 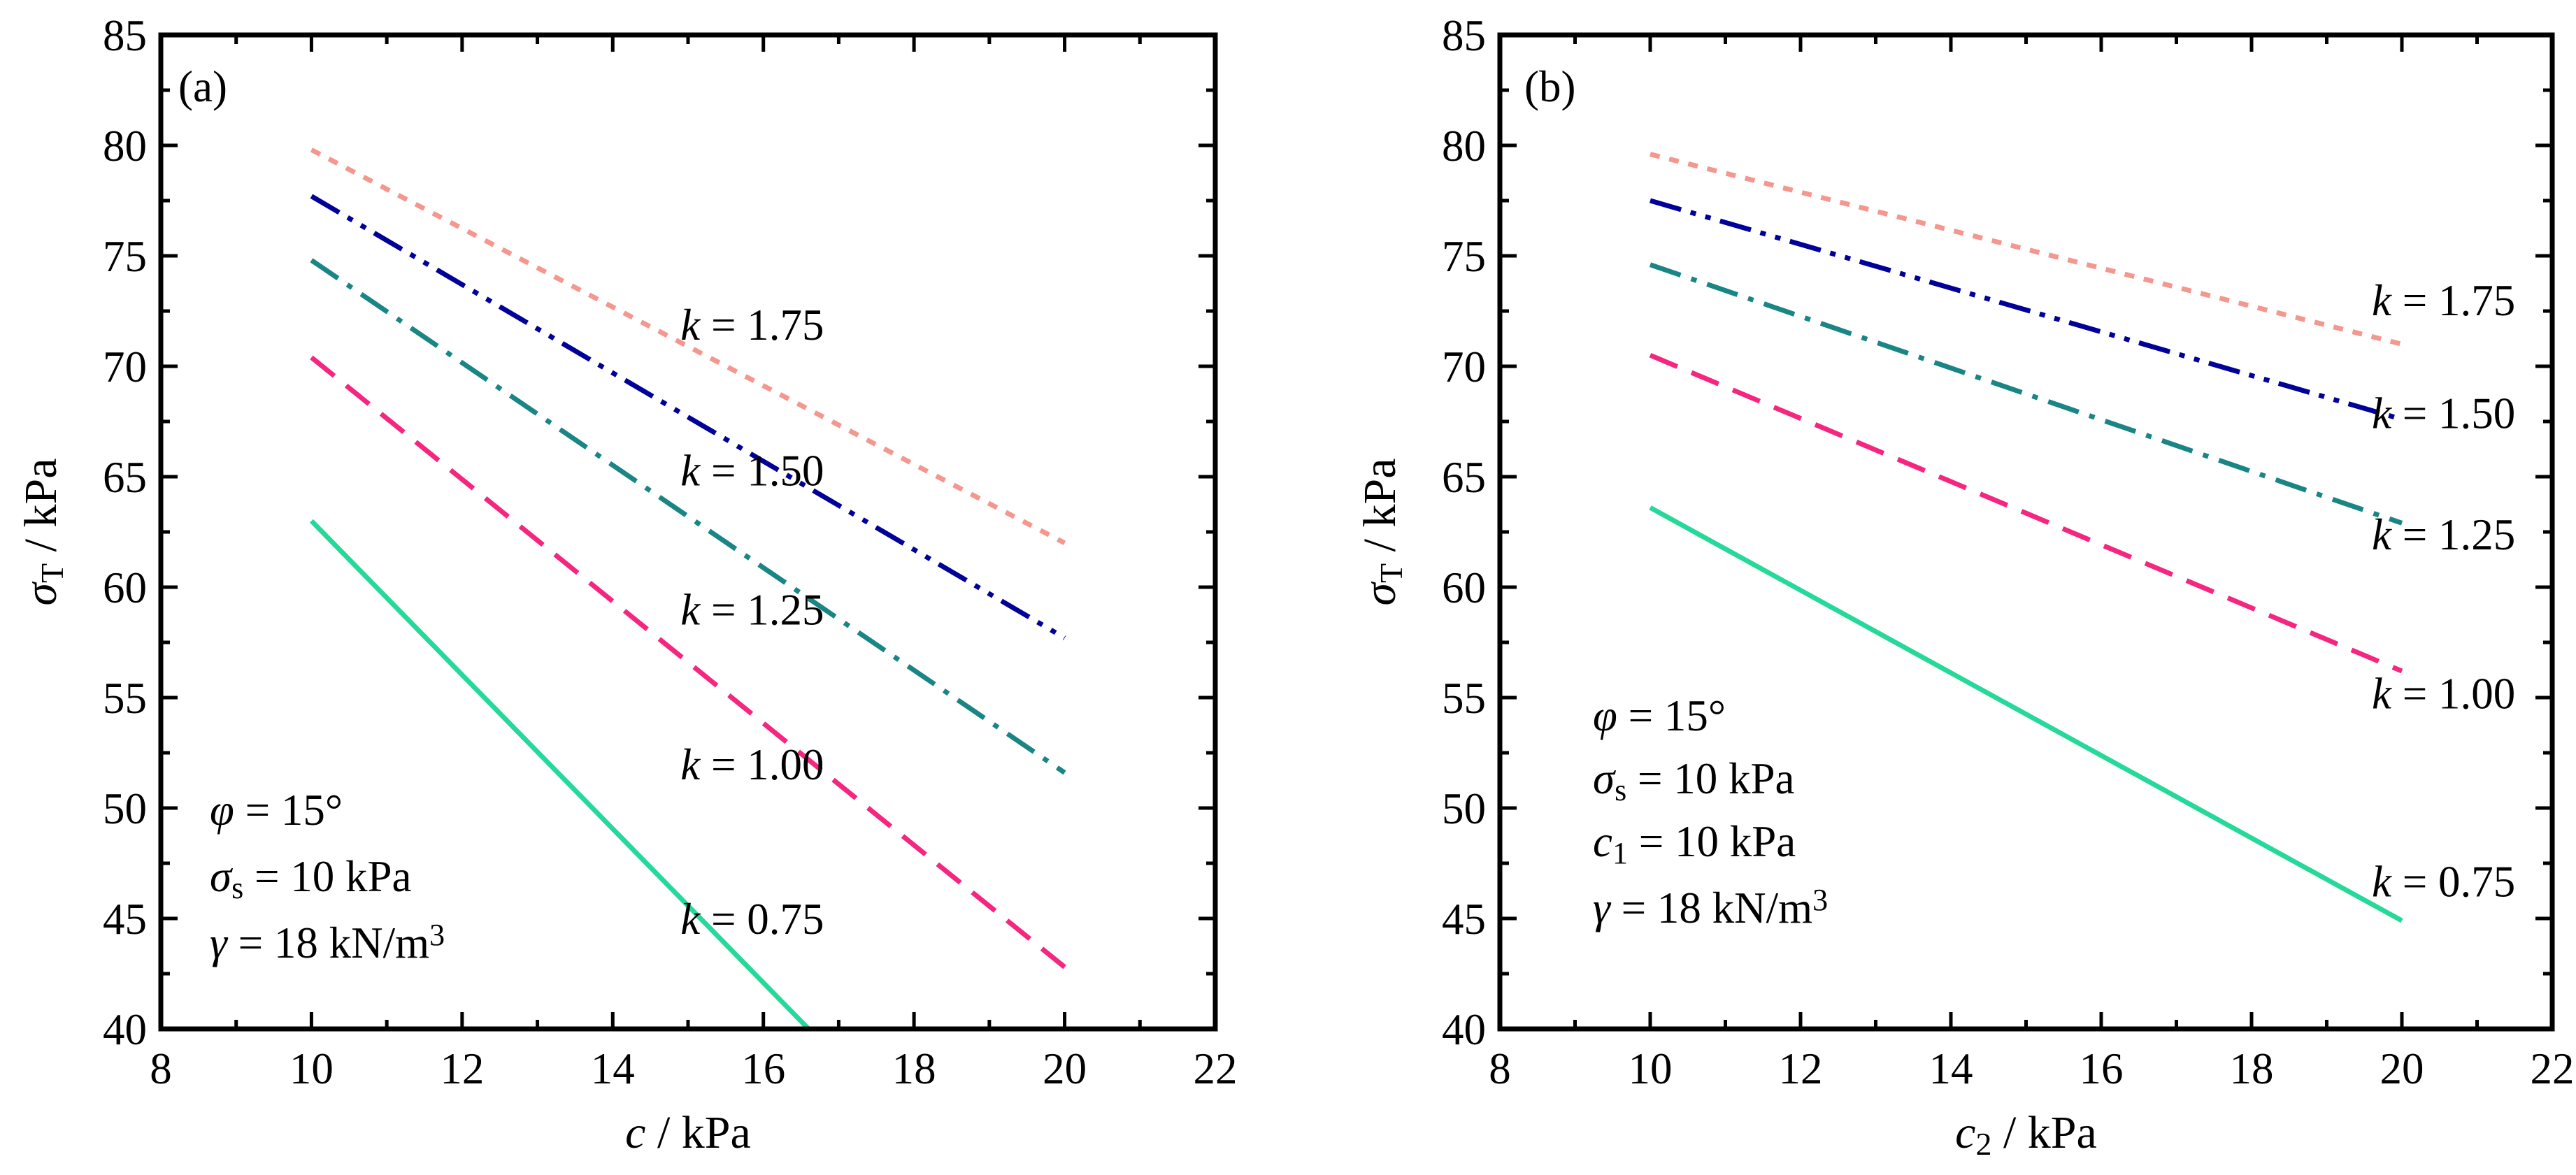 I want to click on panel-tag: (a), so click(x=202, y=86).